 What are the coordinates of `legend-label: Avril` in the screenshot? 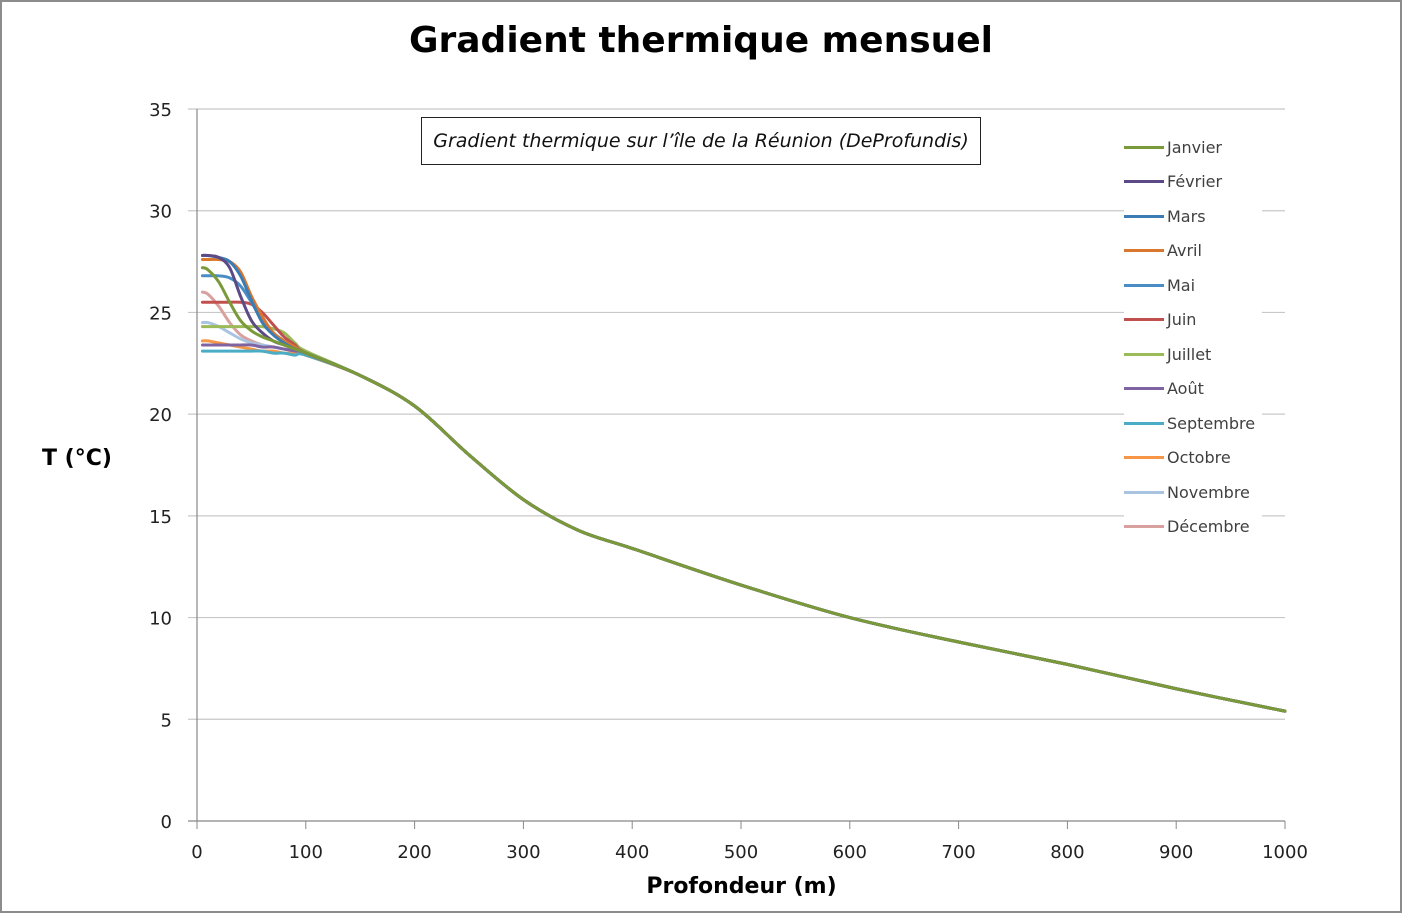 It's located at (1184, 251).